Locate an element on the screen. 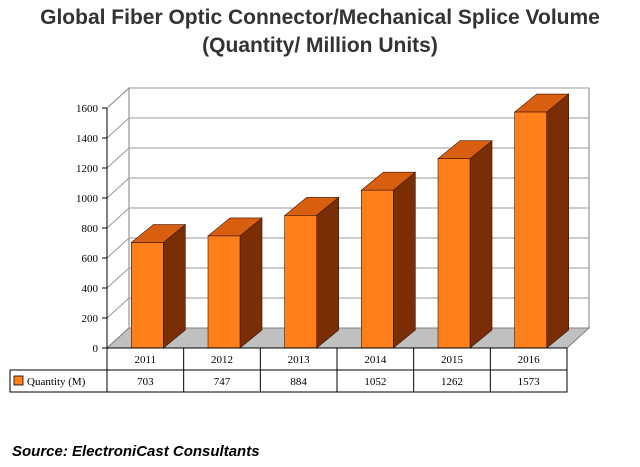 This screenshot has height=467, width=640. y-tick-label: 1200 is located at coordinates (87, 169).